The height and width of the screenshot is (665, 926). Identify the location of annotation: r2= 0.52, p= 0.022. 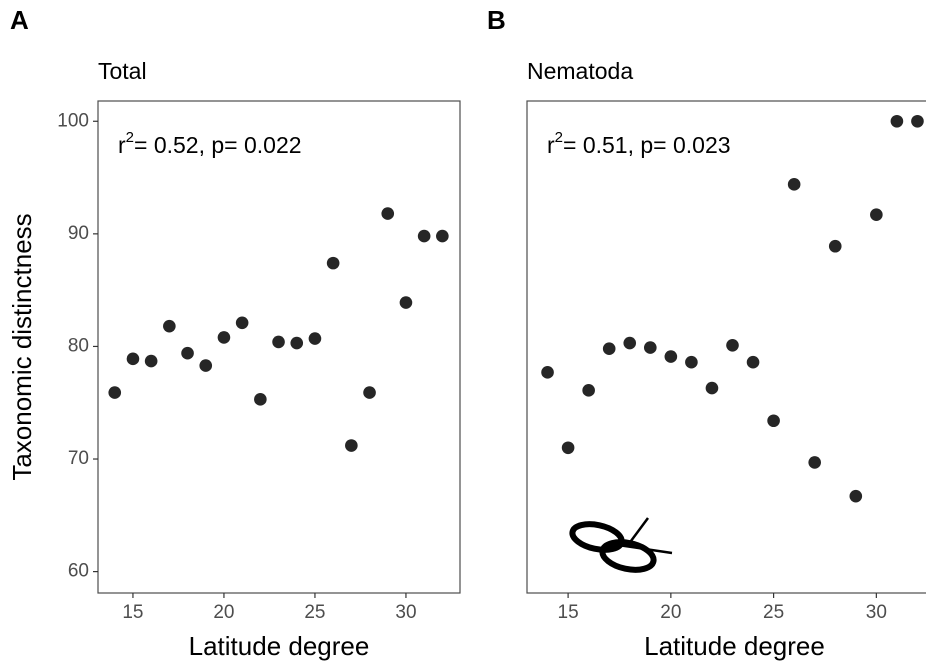
(210, 143).